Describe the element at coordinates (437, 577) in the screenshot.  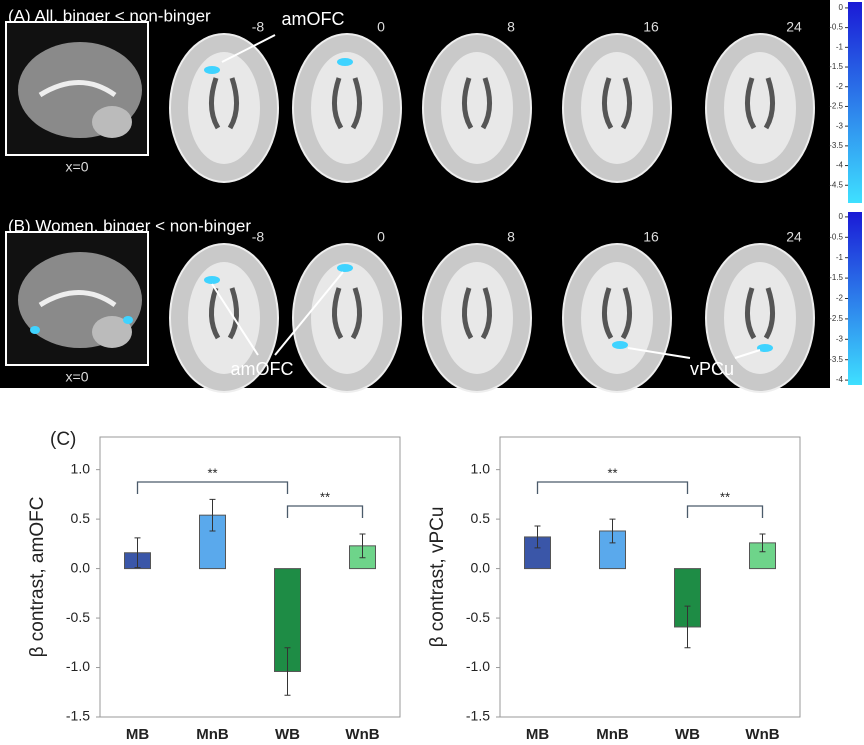
I see `y-axis-label: β contrast, vPCu` at that location.